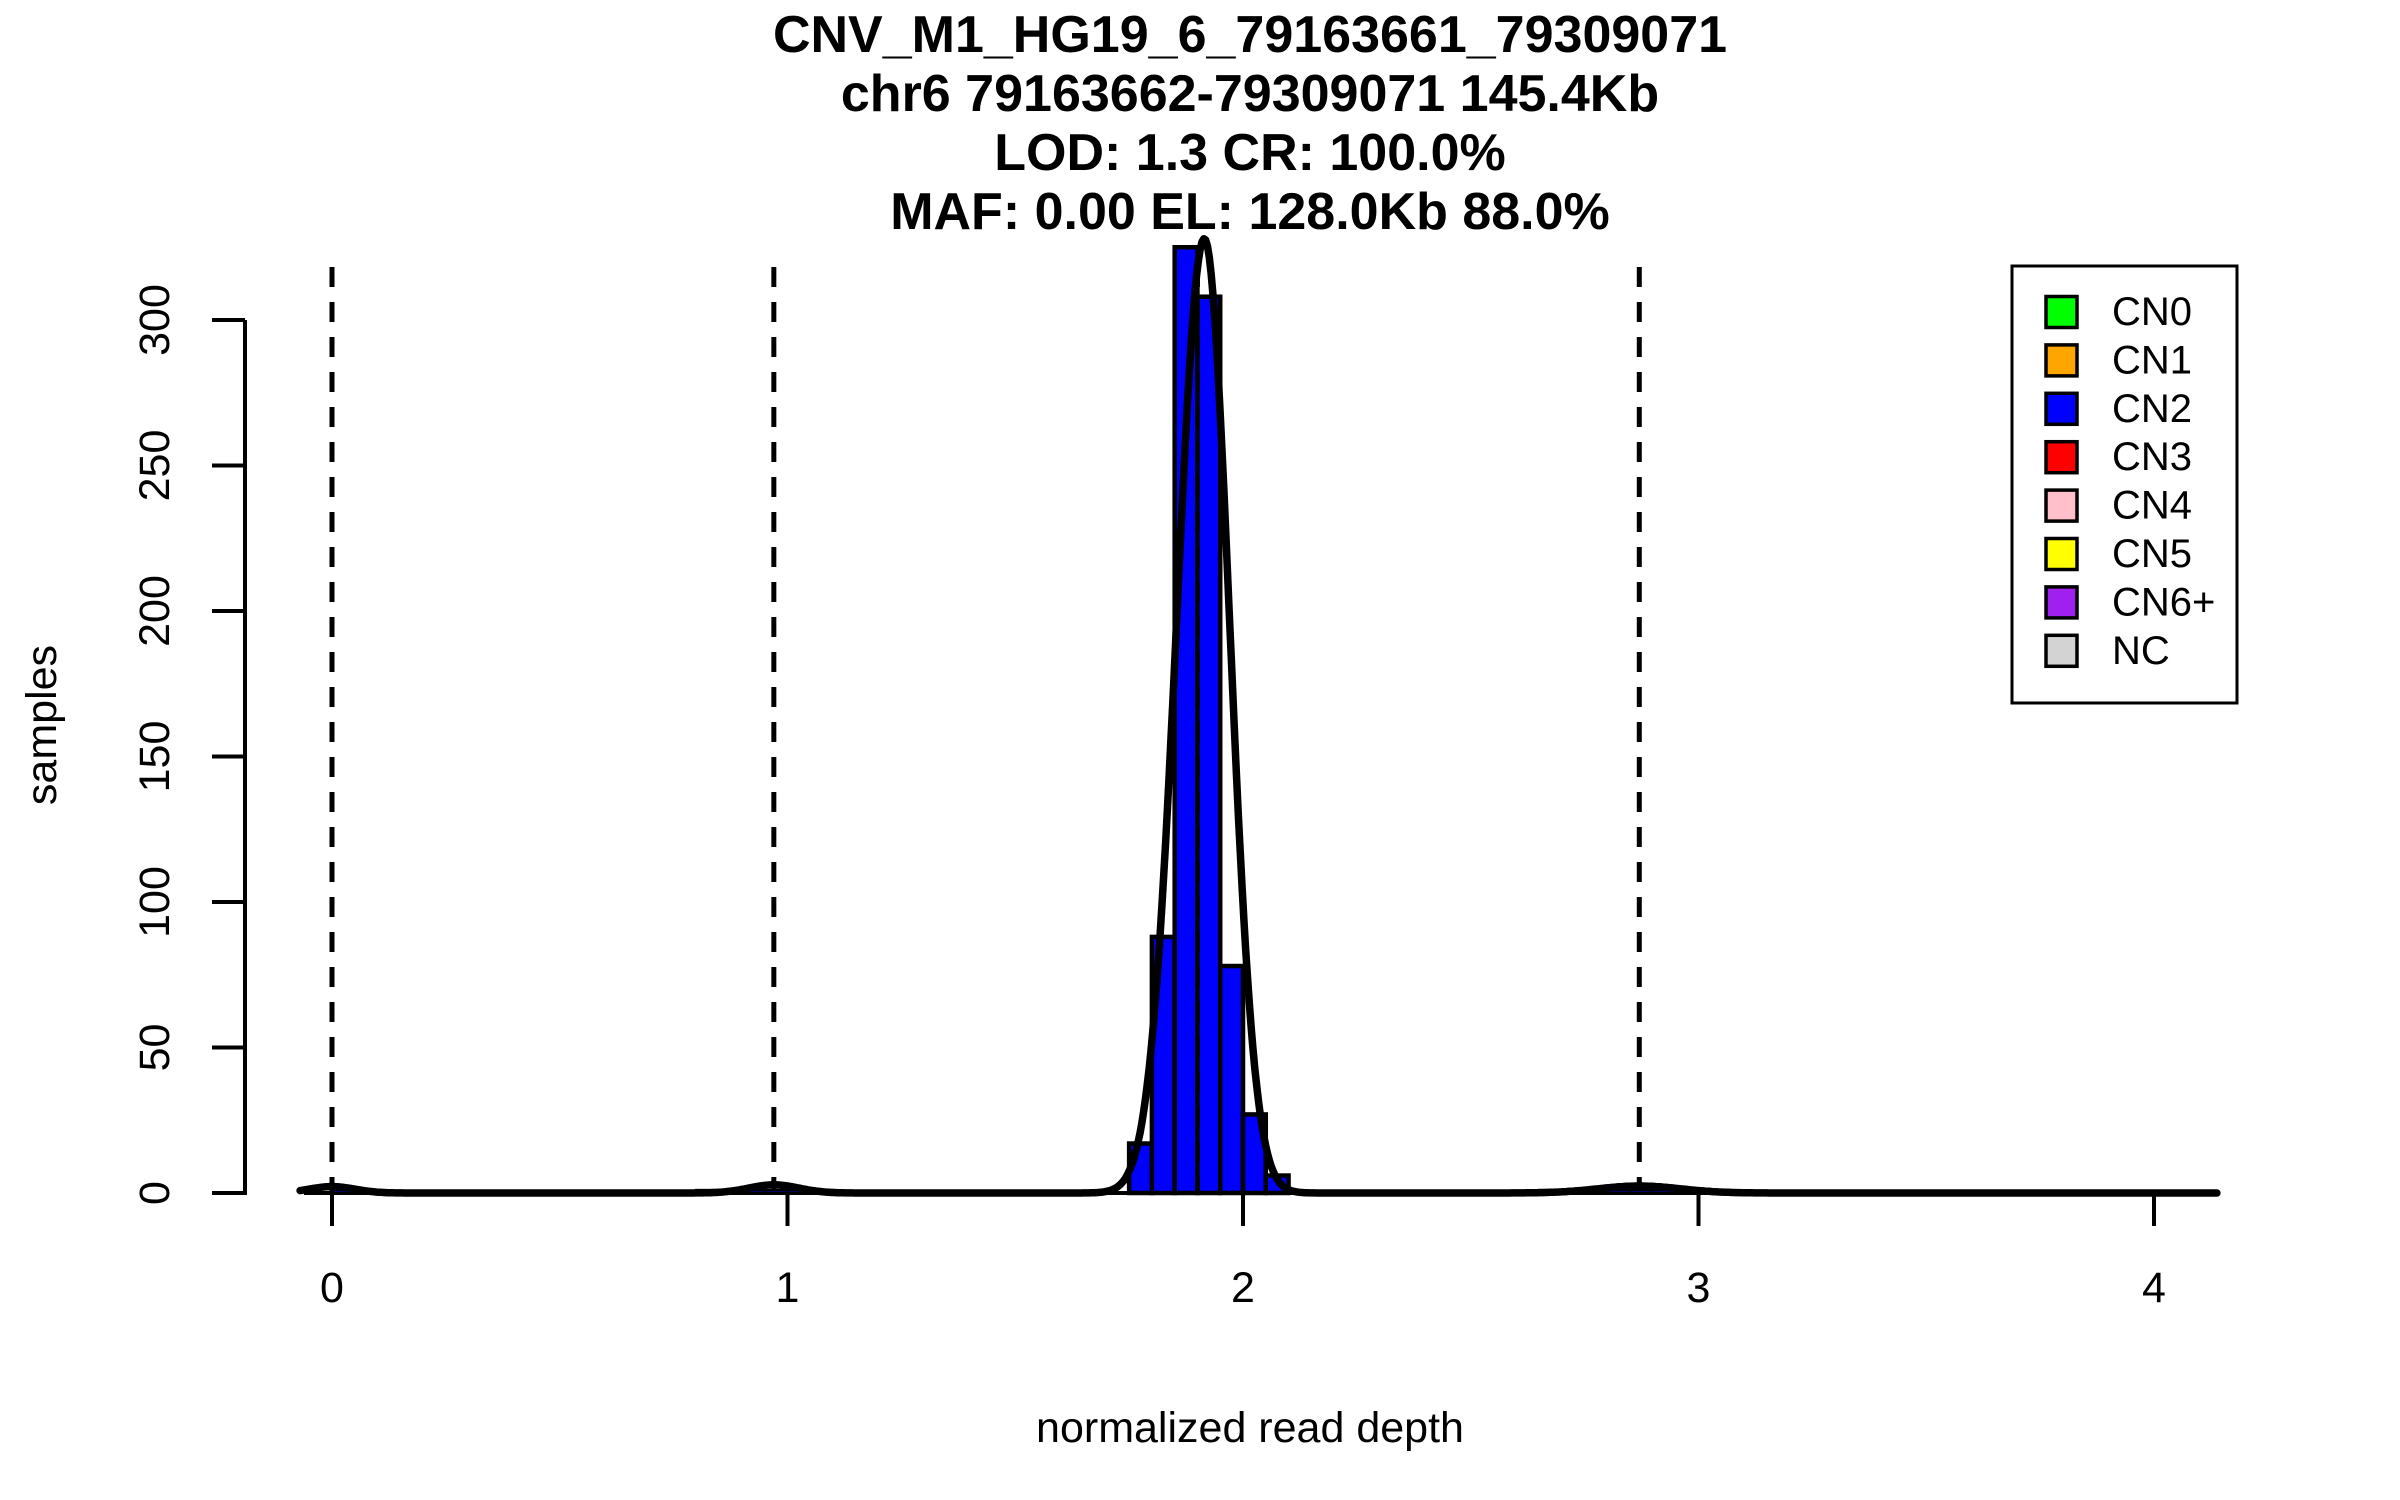 Image resolution: width=2400 pixels, height=1500 pixels. Describe the element at coordinates (1250, 35) in the screenshot. I see `chart-title-line-1: CNV_M1_HG19_6_79163661_79309071` at that location.